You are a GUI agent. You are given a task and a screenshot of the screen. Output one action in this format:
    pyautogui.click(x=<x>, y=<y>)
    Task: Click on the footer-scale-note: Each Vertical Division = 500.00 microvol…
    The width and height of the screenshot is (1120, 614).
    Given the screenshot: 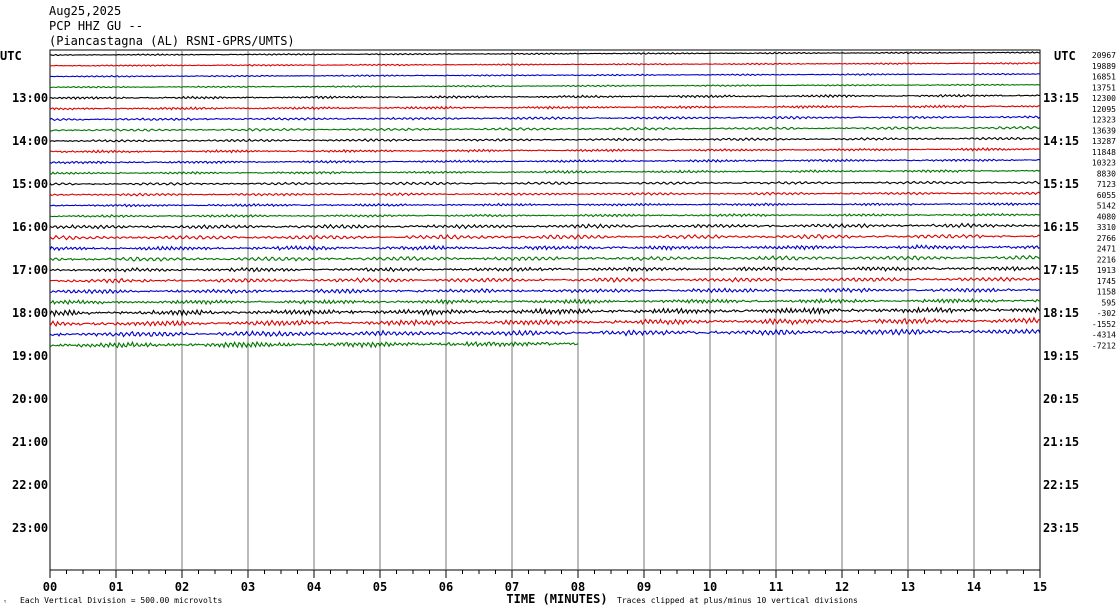 What is the action you would take?
    pyautogui.click(x=121, y=600)
    